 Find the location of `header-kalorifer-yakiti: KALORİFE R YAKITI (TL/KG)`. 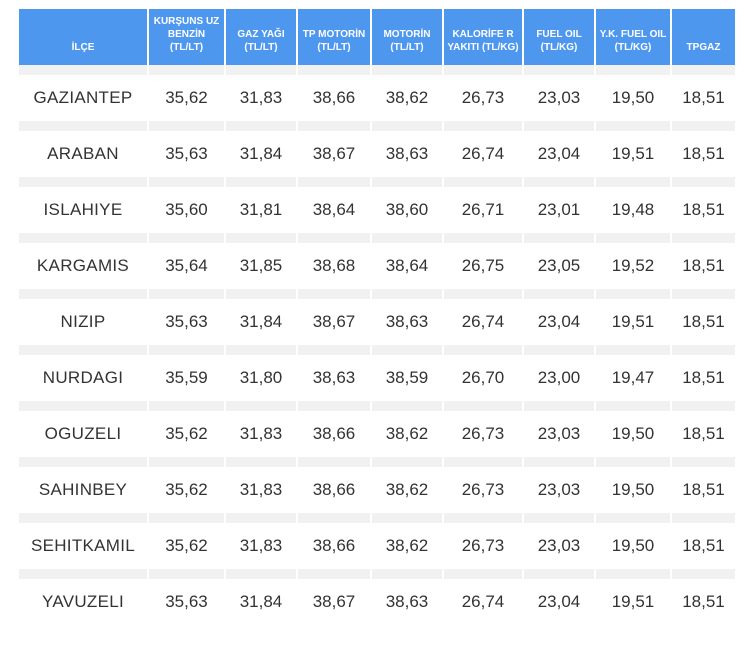

header-kalorifer-yakiti: KALORİFE R YAKITI (TL/KG) is located at coordinates (483, 37).